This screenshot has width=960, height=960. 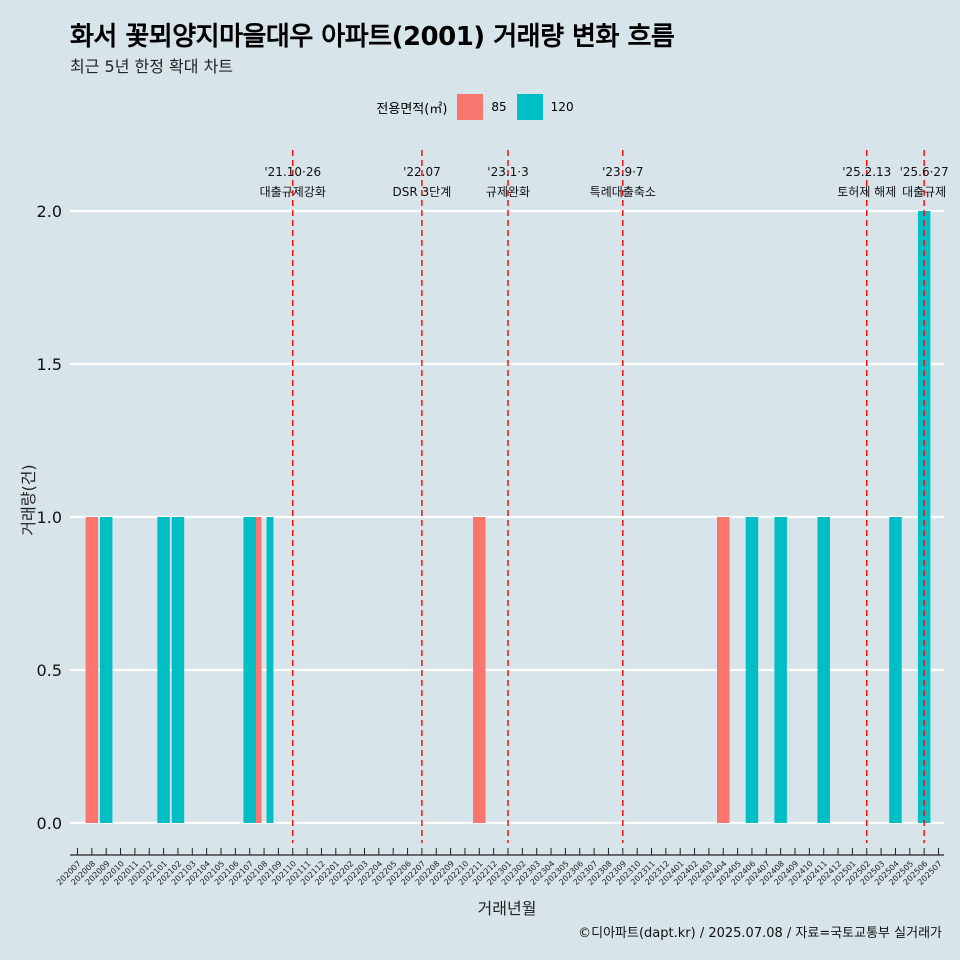 I want to click on y-tick-label: 2.0, so click(x=49, y=211).